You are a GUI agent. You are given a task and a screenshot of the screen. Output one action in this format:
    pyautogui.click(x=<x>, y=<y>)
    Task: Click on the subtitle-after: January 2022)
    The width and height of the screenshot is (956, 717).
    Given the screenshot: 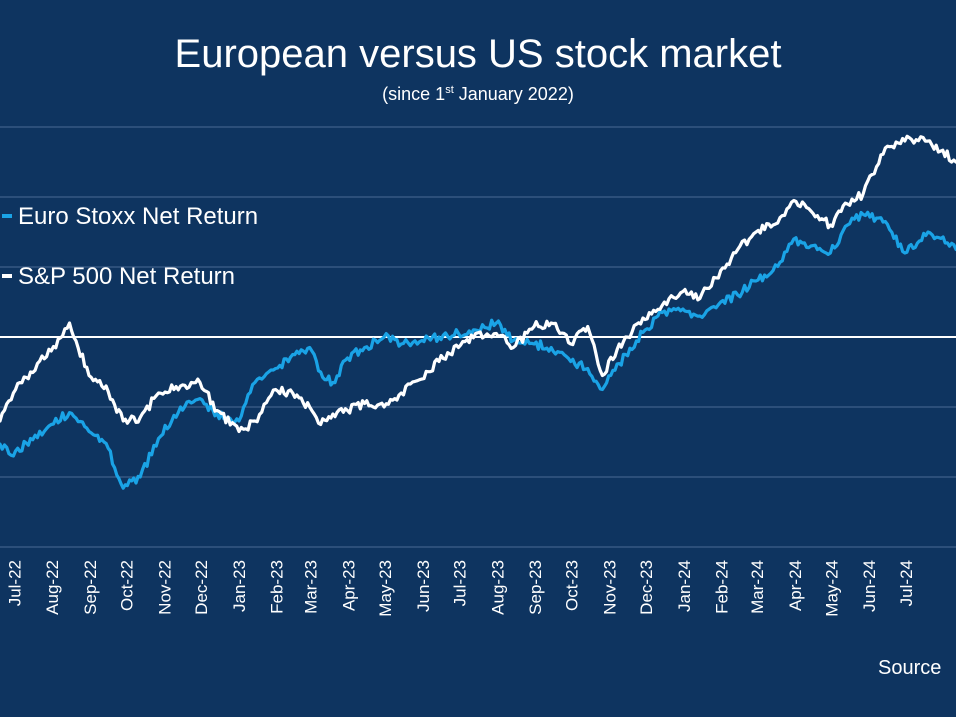 What is the action you would take?
    pyautogui.click(x=513, y=94)
    